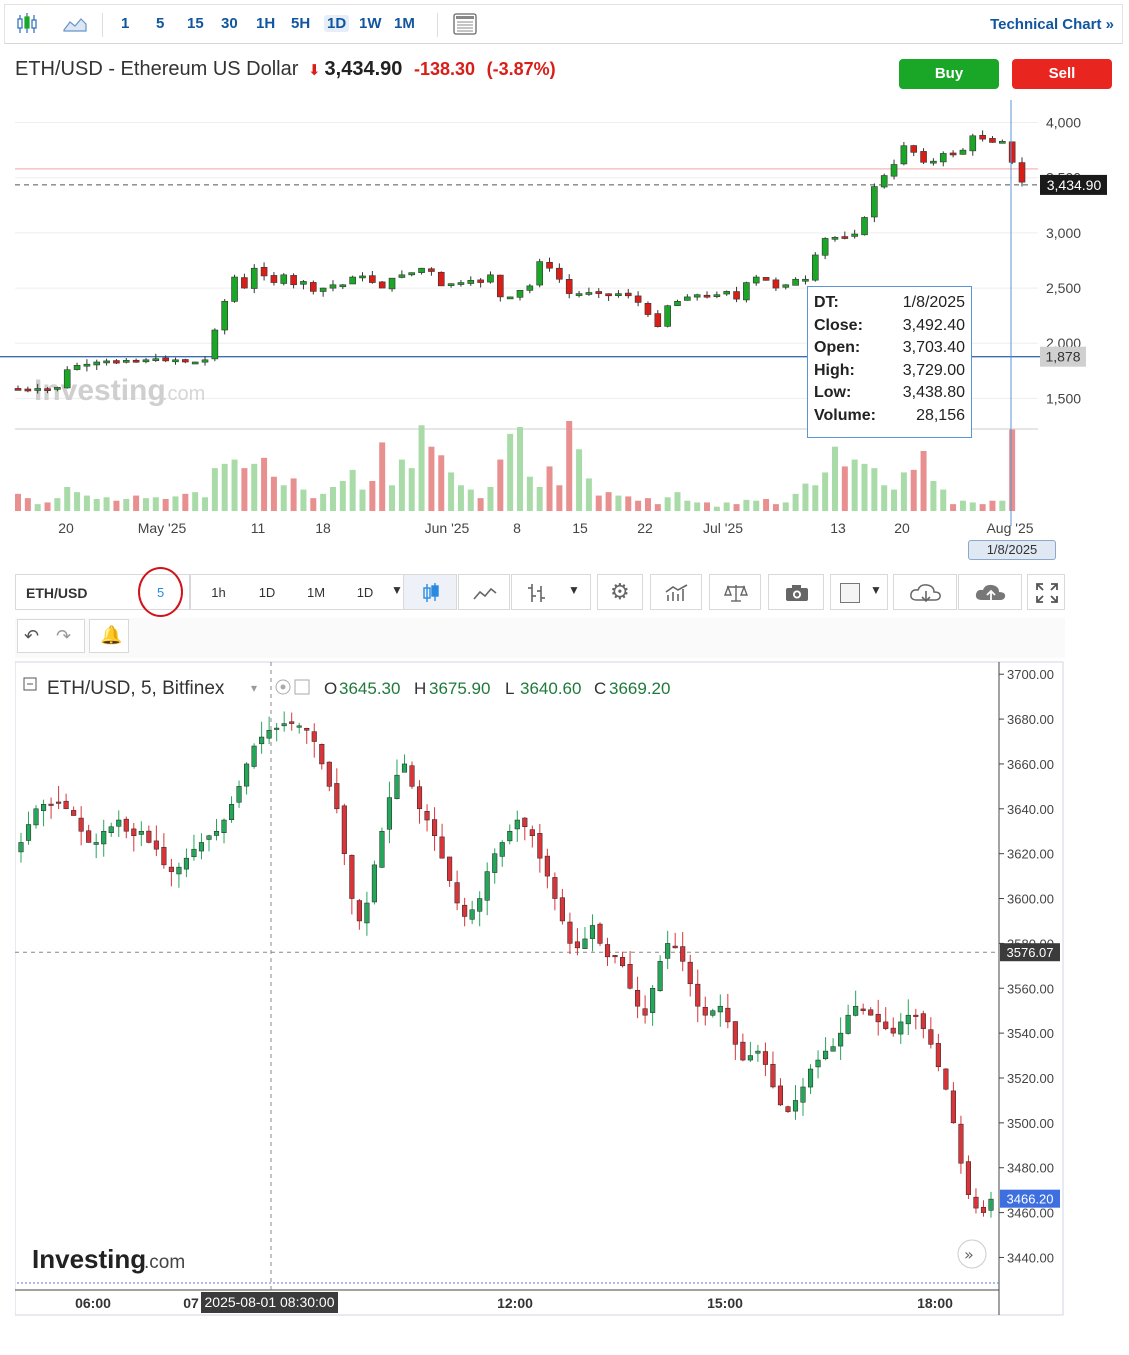 The height and width of the screenshot is (1355, 1129). Describe the element at coordinates (365, 592) in the screenshot. I see `interval-1d-alt-button: 1D` at that location.